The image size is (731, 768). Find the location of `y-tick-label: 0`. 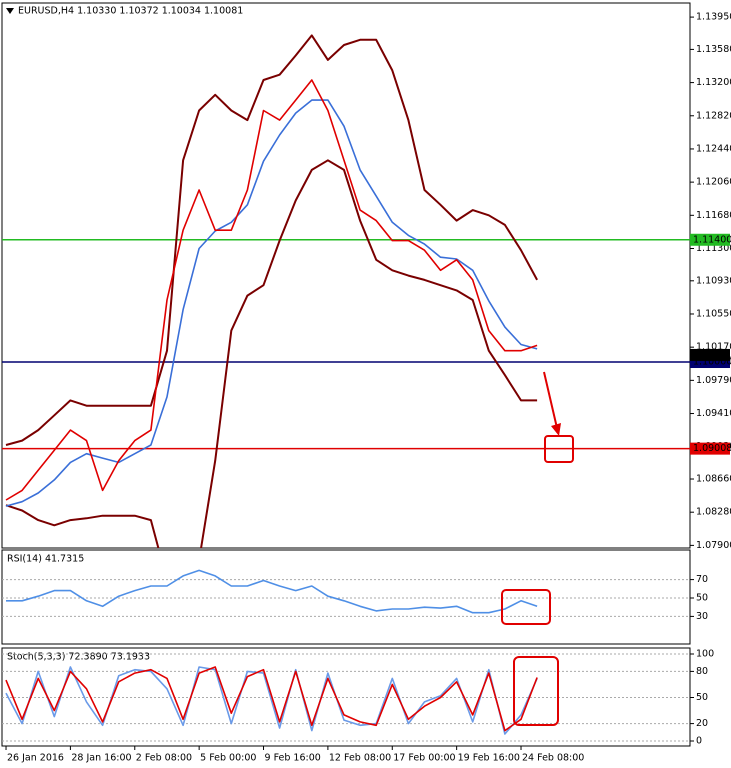

y-tick-label: 0 is located at coordinates (699, 741).